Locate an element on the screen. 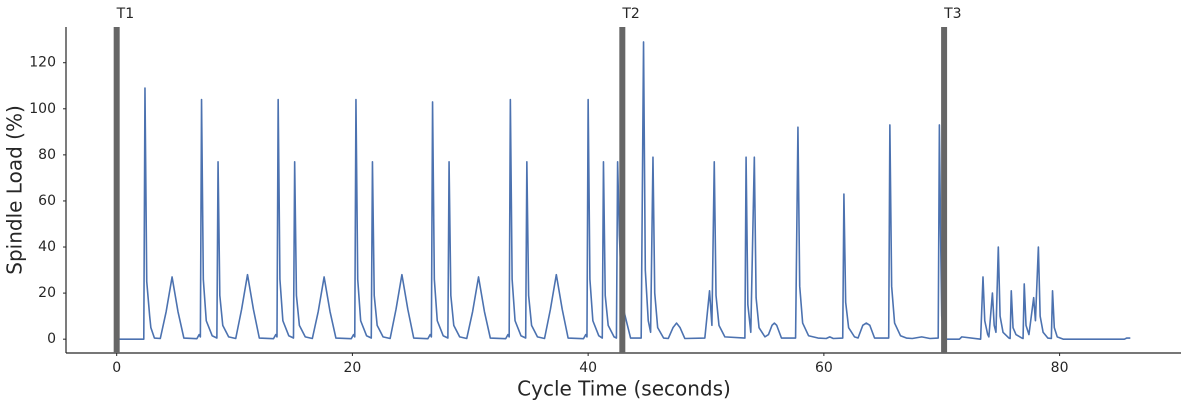 The image size is (1189, 407). x-tick-label: 0 is located at coordinates (116, 368).